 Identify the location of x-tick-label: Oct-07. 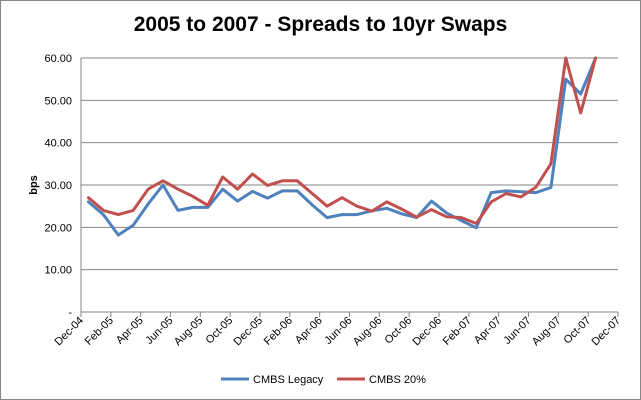
(577, 331).